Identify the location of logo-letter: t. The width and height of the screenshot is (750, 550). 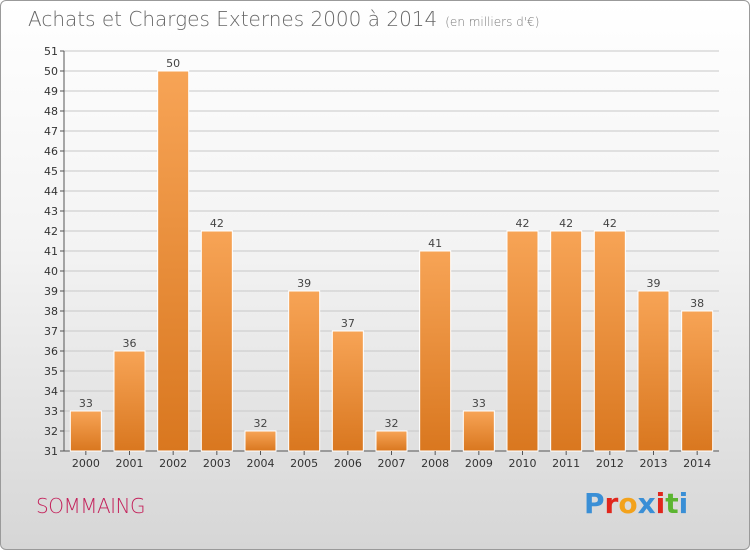
(672, 503).